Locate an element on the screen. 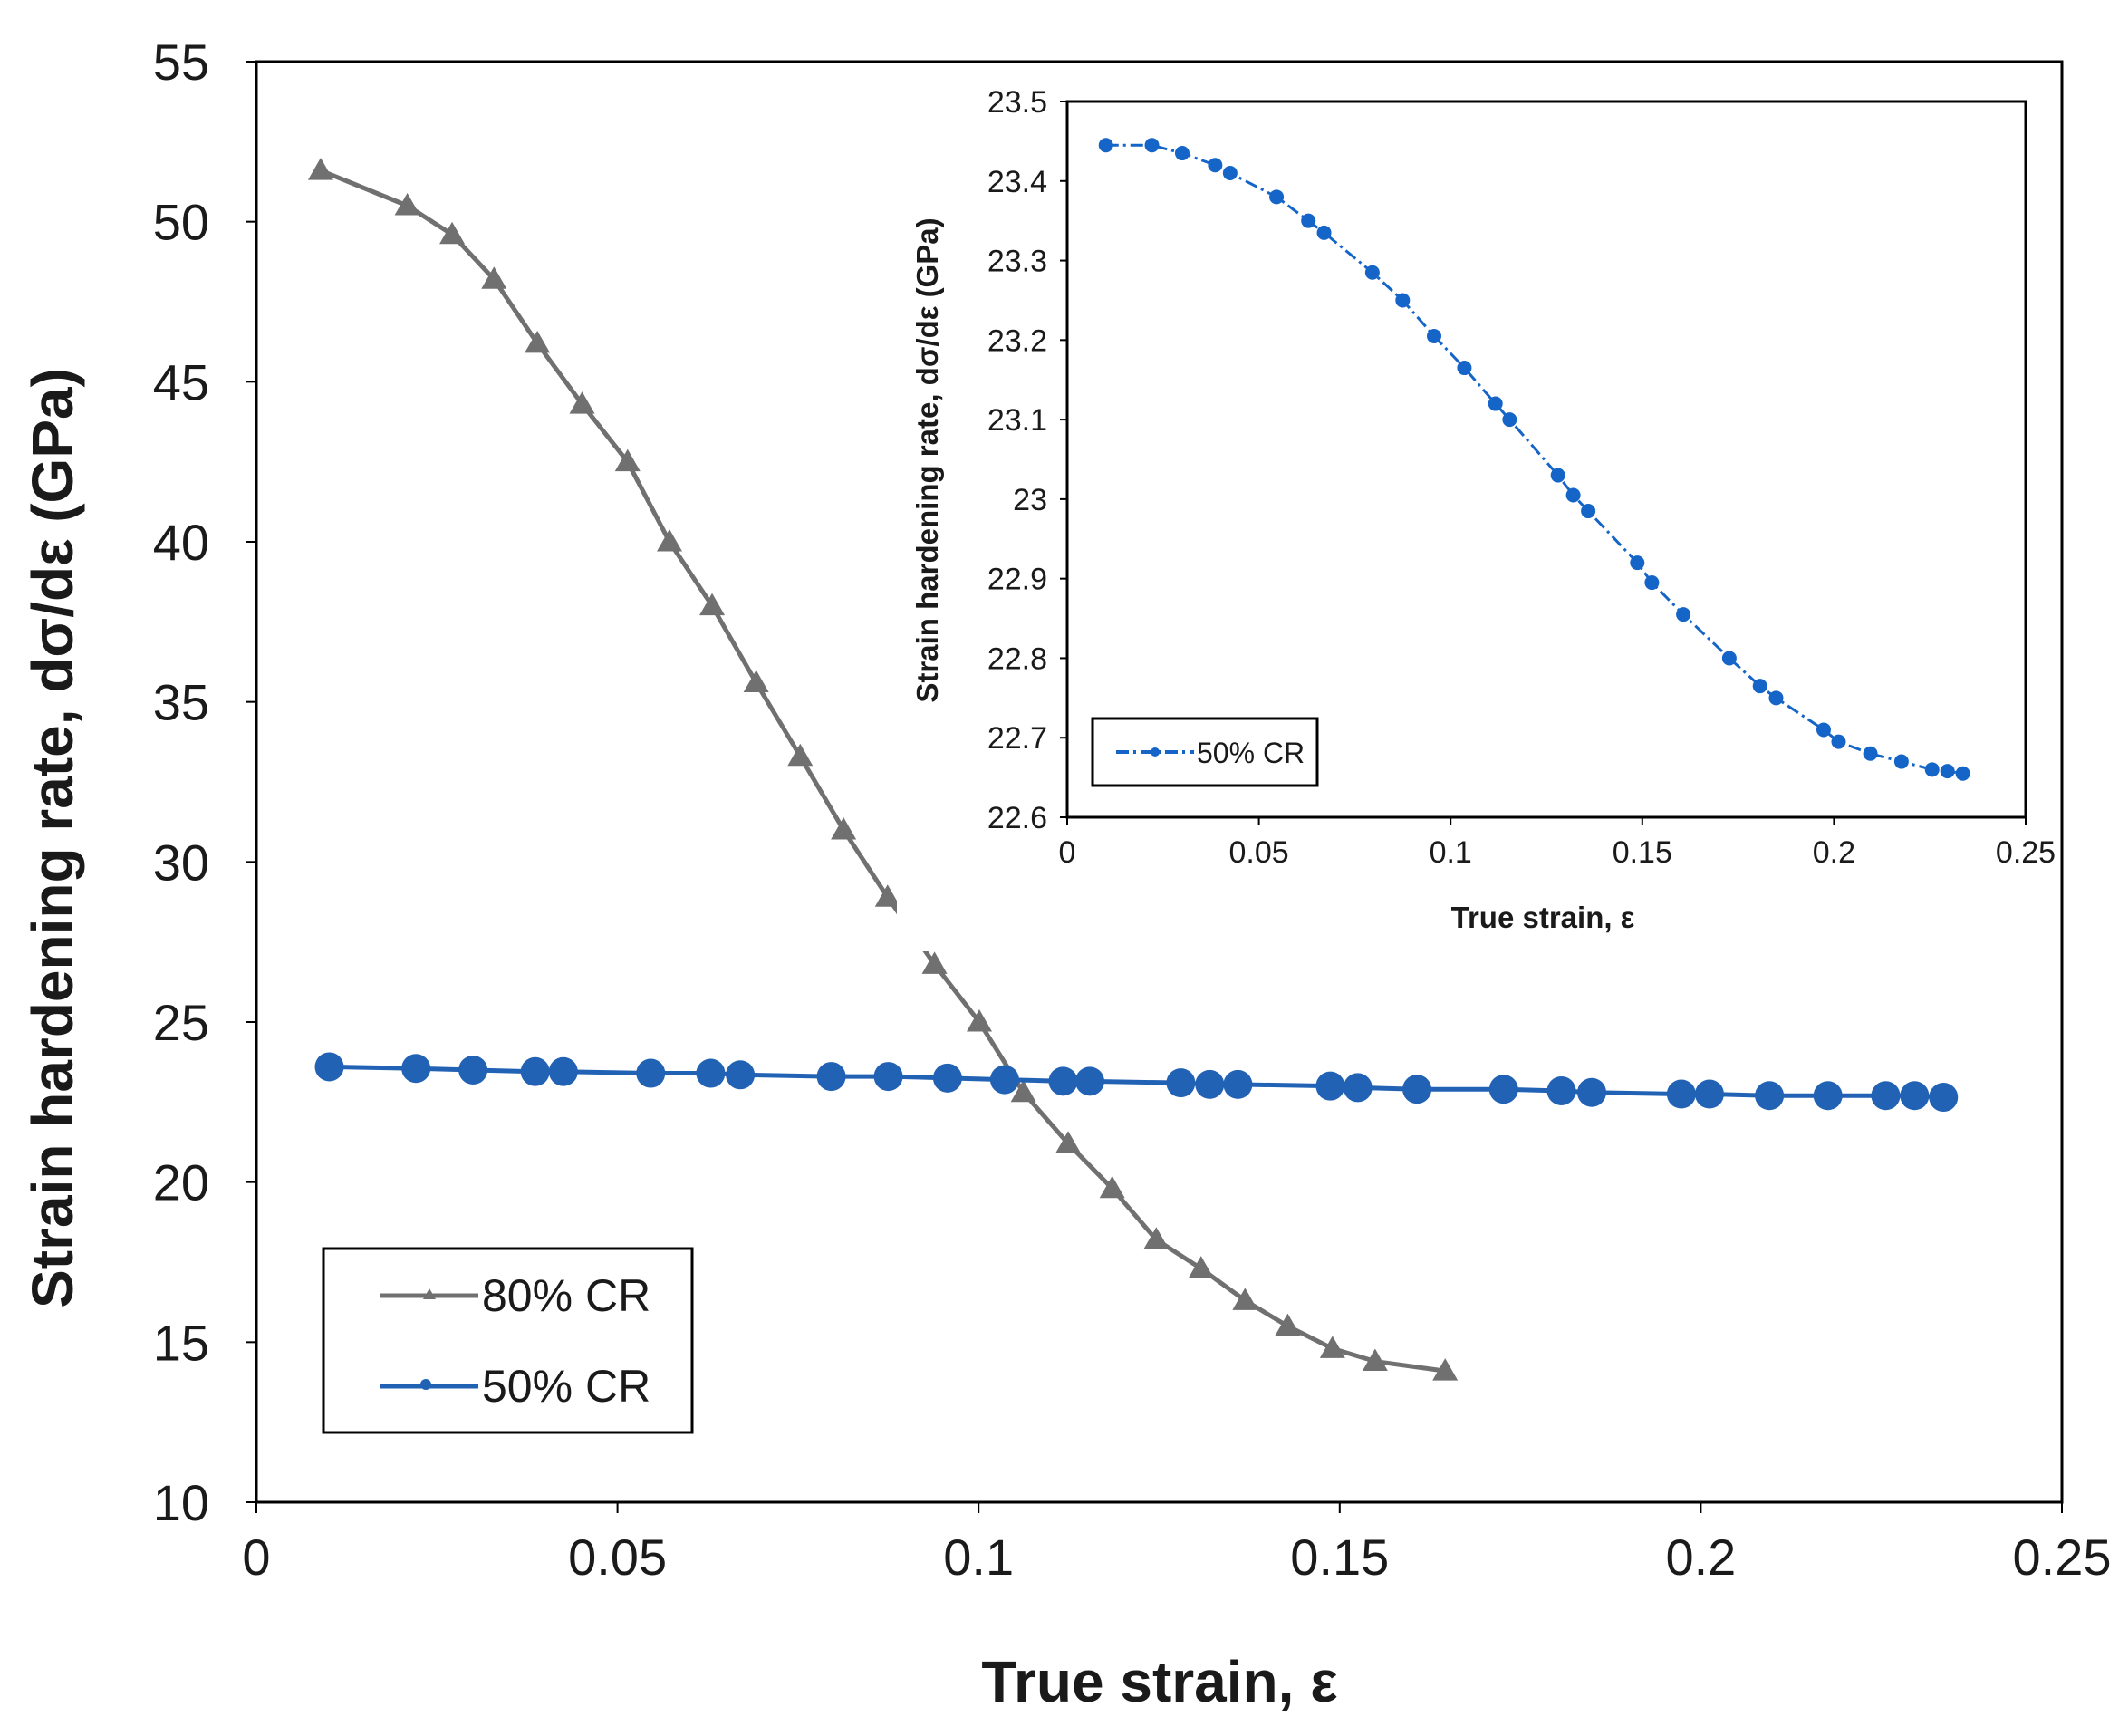  inset-legend-label: 50% CR is located at coordinates (1251, 753).